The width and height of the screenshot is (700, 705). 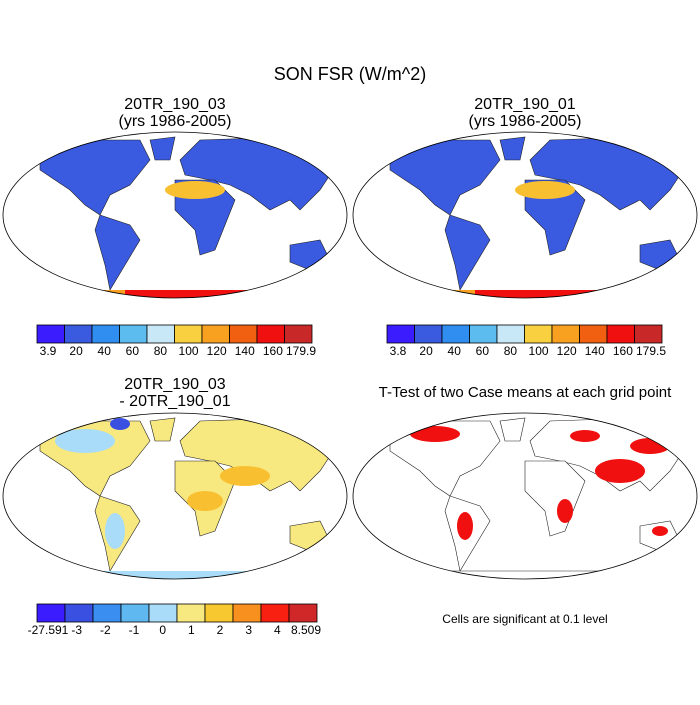 I want to click on colorbar-label: -3, so click(x=76, y=630).